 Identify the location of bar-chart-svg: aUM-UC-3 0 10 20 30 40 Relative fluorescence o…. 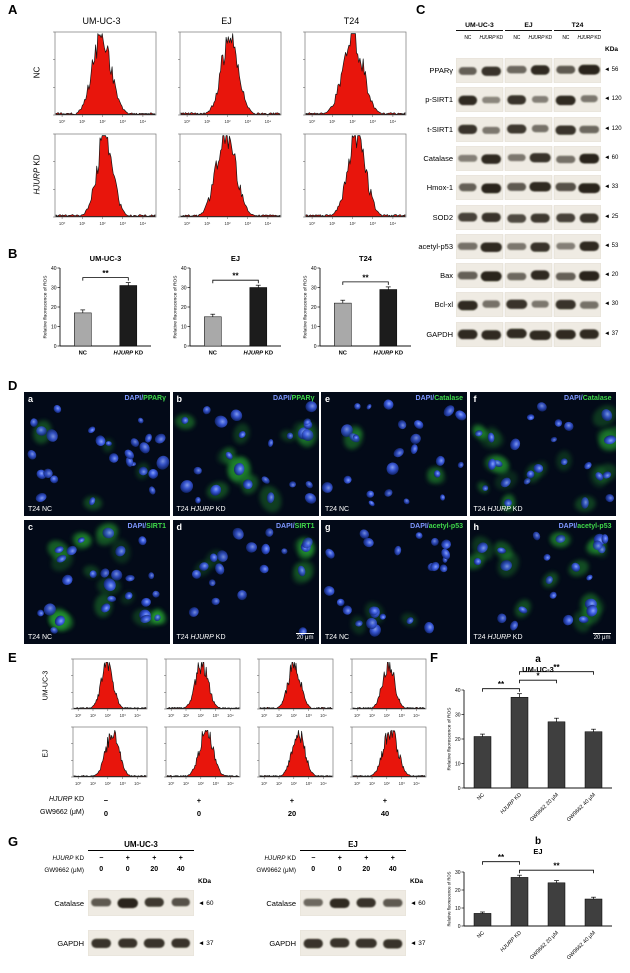
(529, 738).